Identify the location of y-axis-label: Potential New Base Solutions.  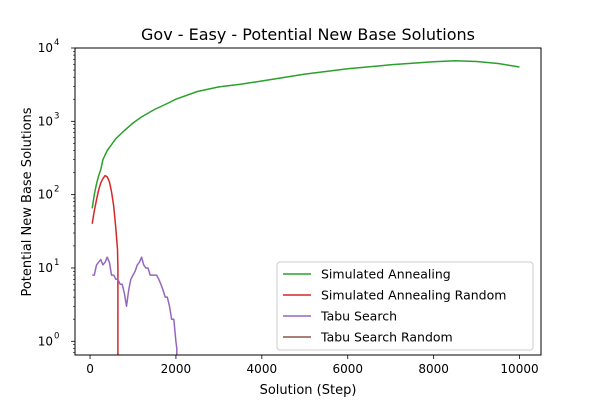
(27, 201).